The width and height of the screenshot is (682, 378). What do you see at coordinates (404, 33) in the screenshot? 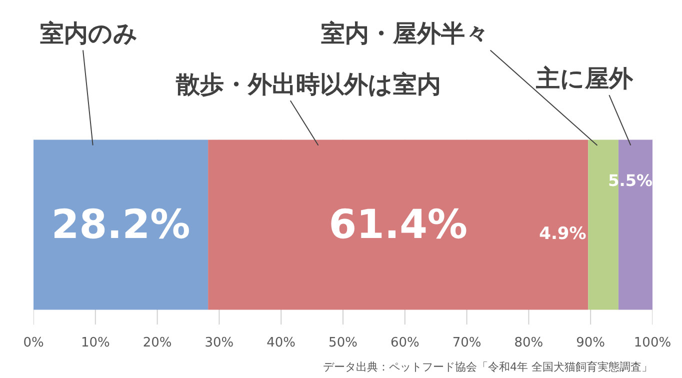
I see `text: 室内・屋外半々` at bounding box center [404, 33].